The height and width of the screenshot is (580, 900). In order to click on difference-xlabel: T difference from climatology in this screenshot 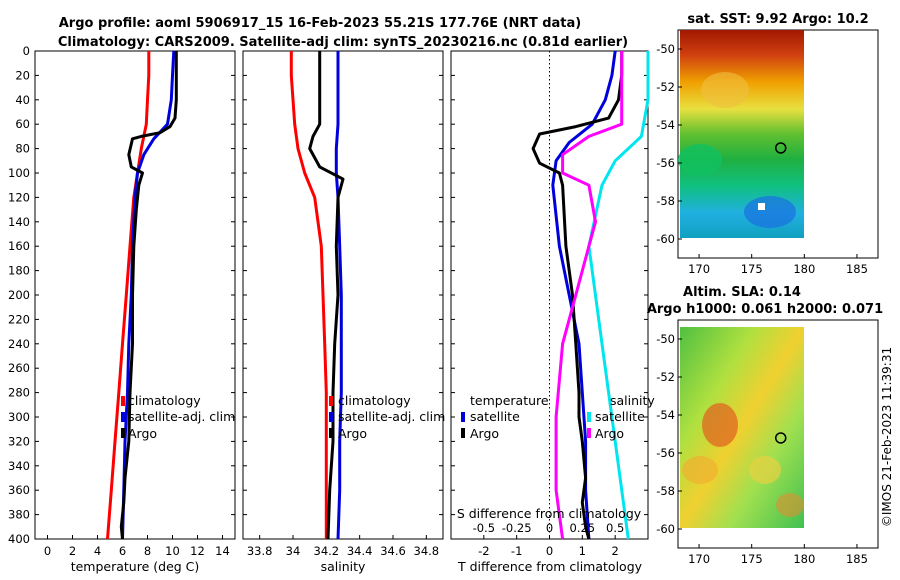, I will do `click(550, 566)`.